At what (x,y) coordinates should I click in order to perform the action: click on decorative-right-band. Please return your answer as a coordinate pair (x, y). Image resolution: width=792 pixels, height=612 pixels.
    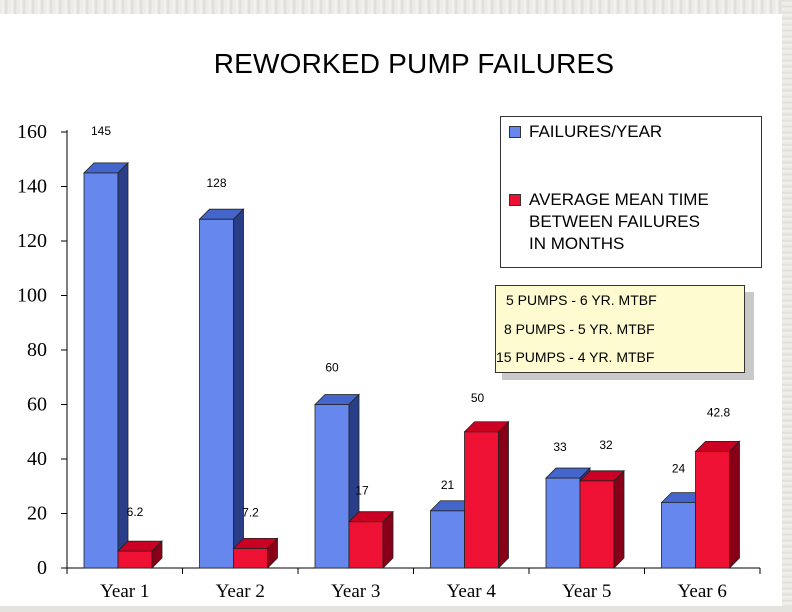
    Looking at the image, I should click on (787, 306).